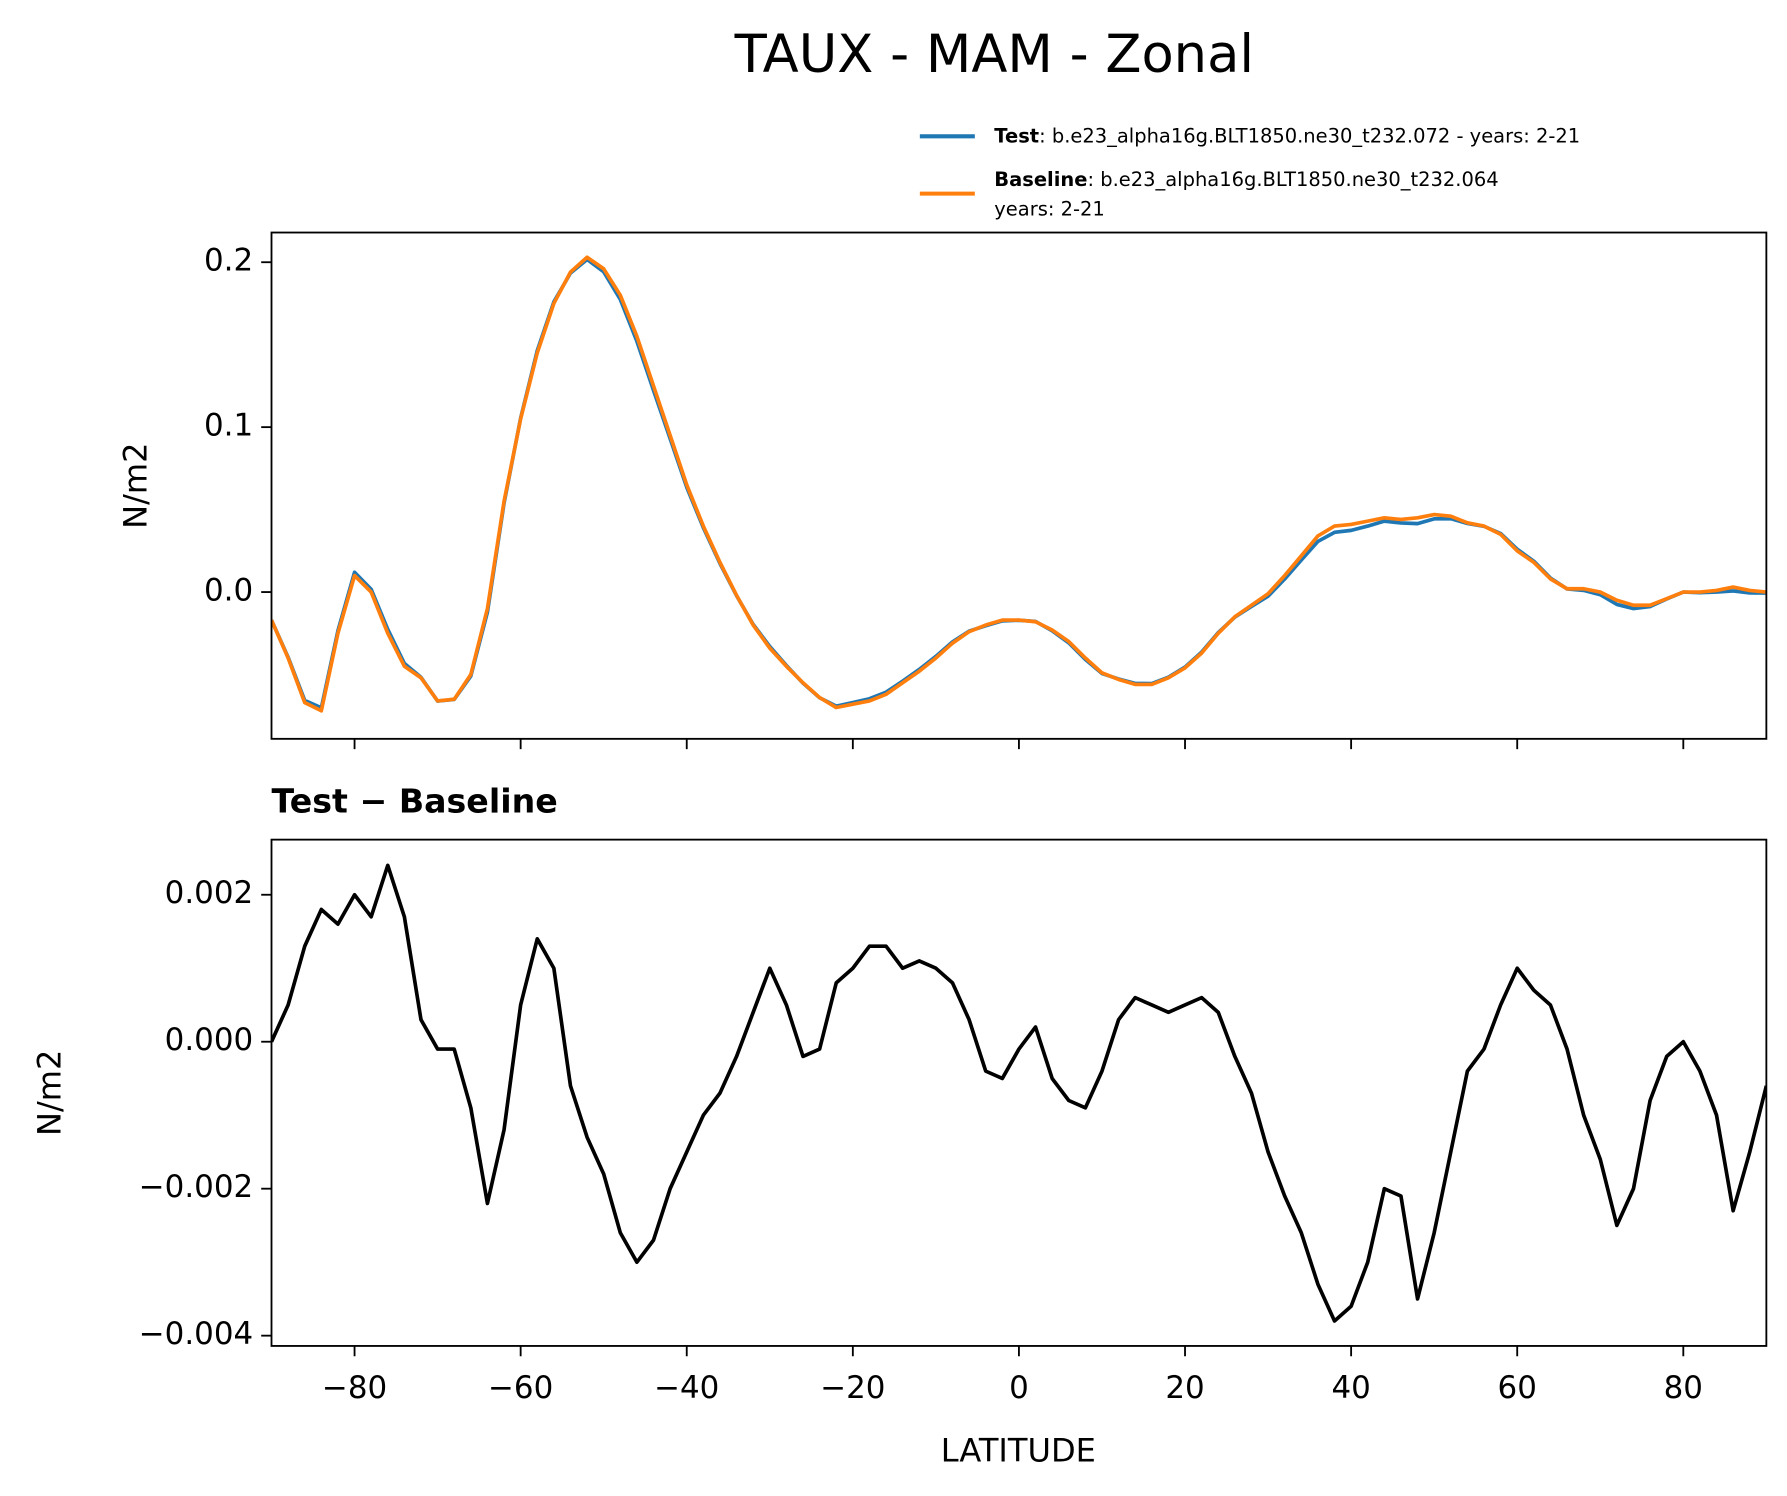 This screenshot has height=1496, width=1787. I want to click on y-tick-label: 0.000, so click(209, 1040).